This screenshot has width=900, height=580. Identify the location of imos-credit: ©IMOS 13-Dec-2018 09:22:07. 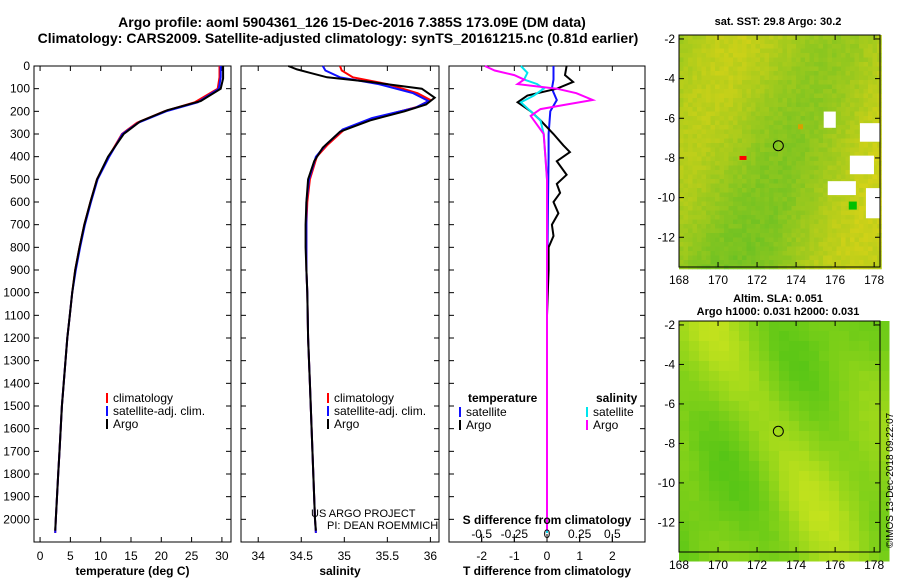
(890, 480).